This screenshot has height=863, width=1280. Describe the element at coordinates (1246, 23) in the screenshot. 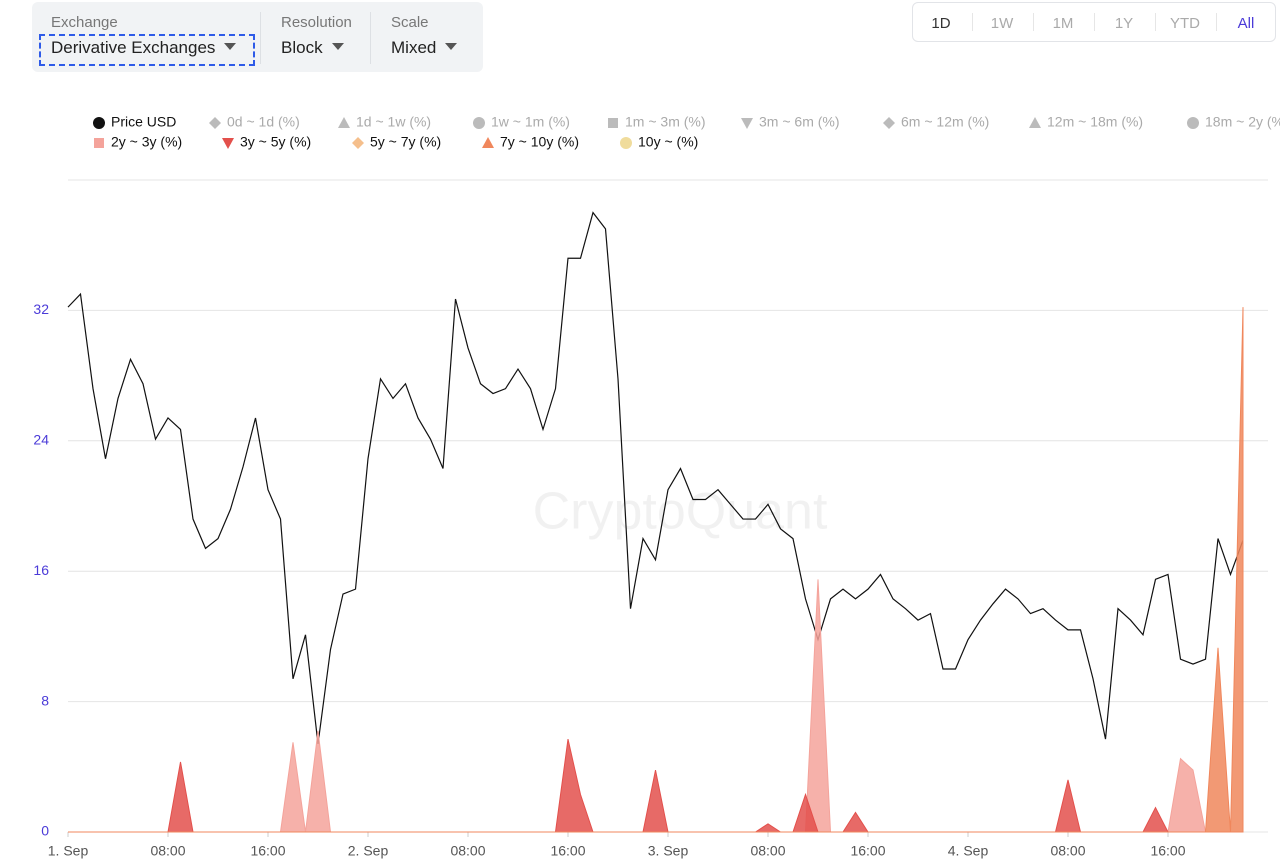

I see `range-button: All` at that location.